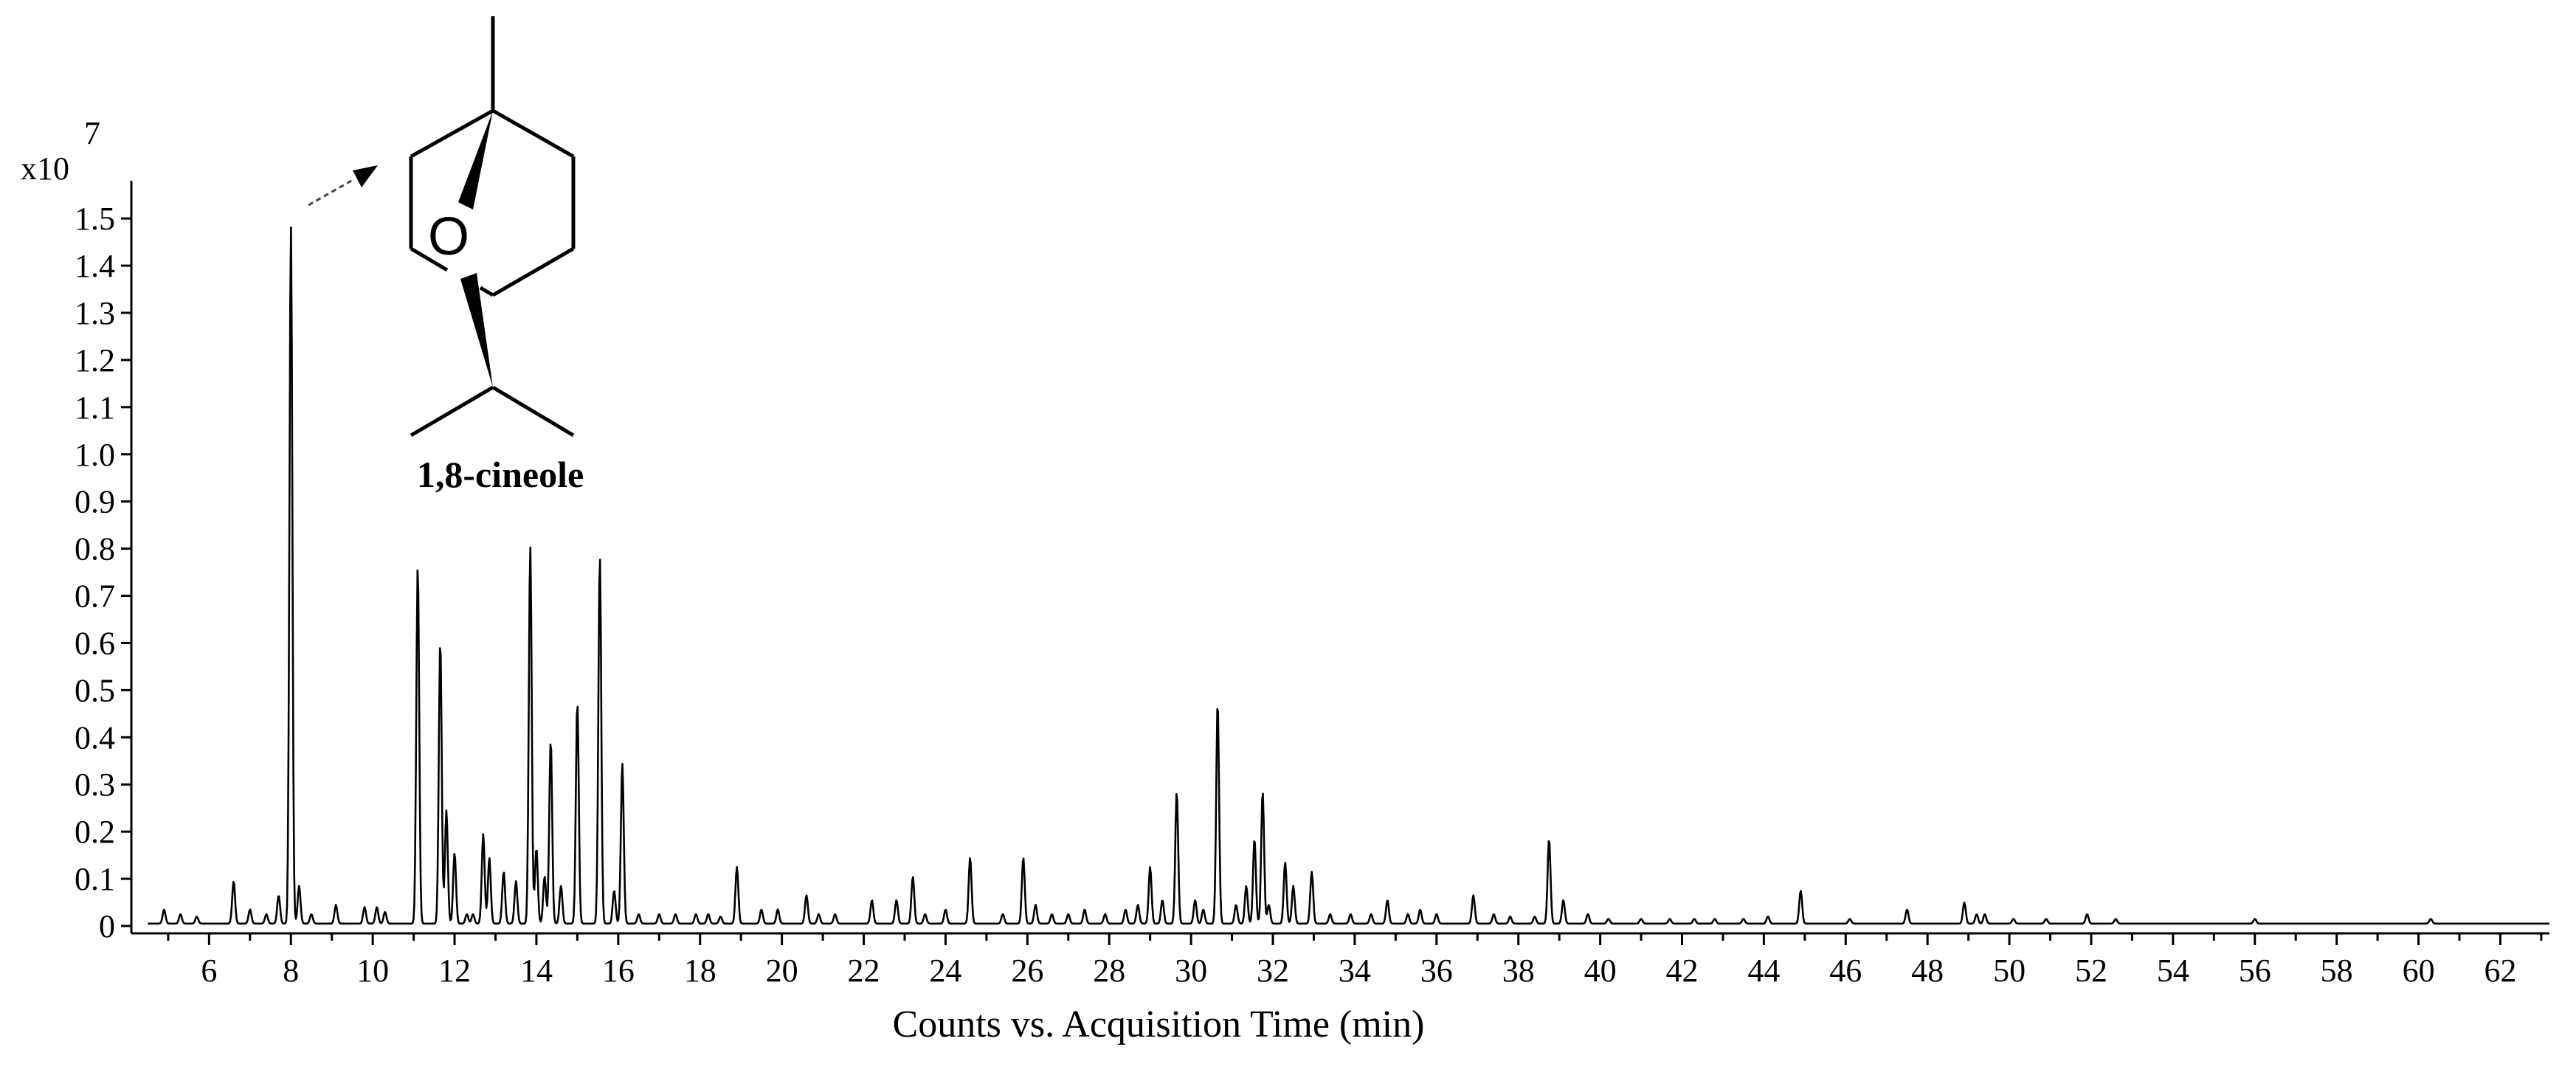 This screenshot has height=1075, width=2576. What do you see at coordinates (1159, 1024) in the screenshot?
I see `x-axis-title: Counts vs. Acquisition Time (min)` at bounding box center [1159, 1024].